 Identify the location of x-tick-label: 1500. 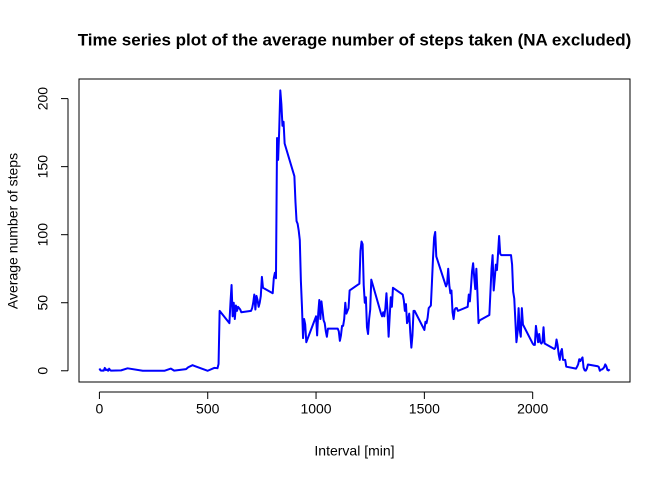
(424, 409).